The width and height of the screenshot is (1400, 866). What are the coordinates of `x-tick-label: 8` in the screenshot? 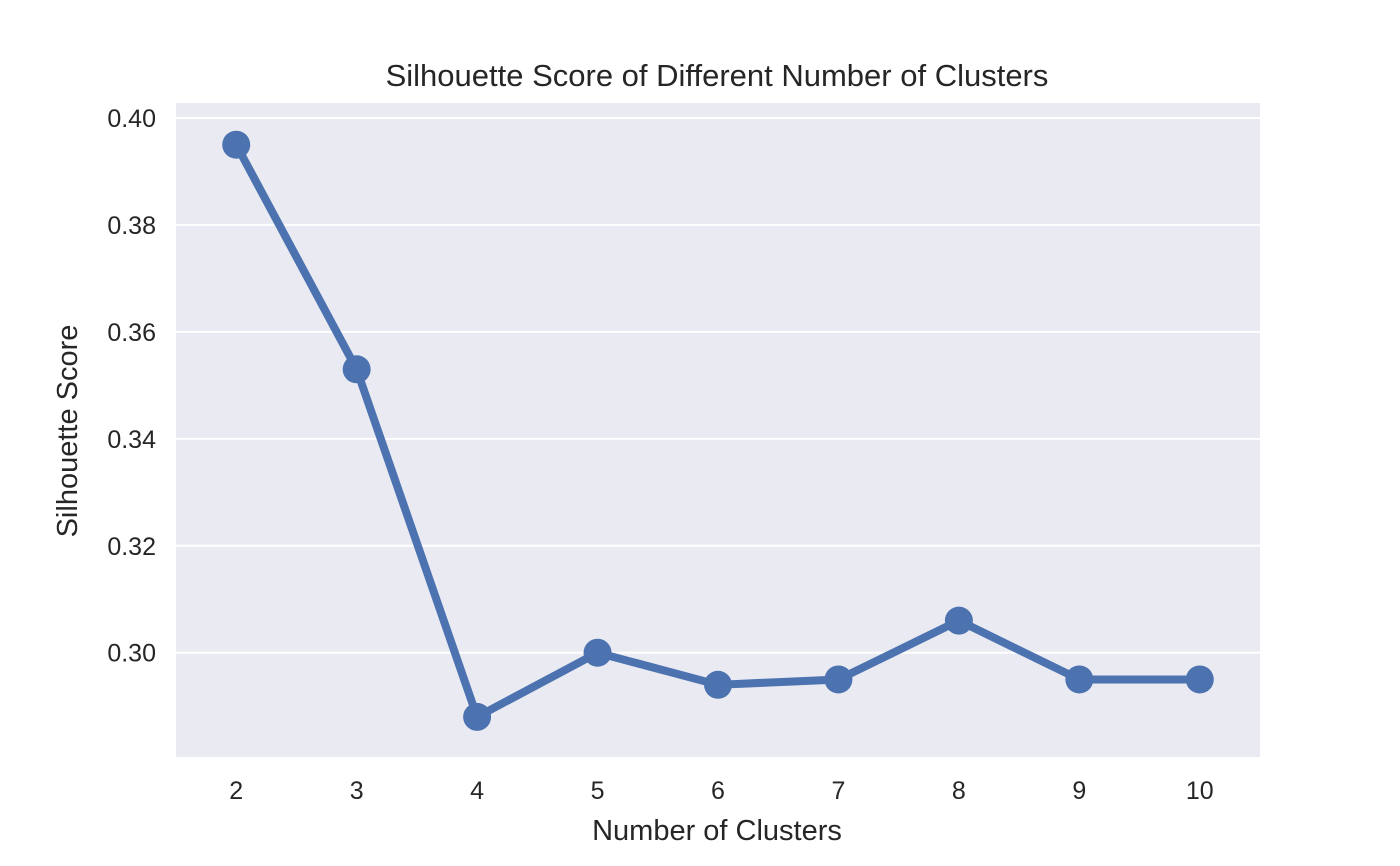 It's located at (959, 791).